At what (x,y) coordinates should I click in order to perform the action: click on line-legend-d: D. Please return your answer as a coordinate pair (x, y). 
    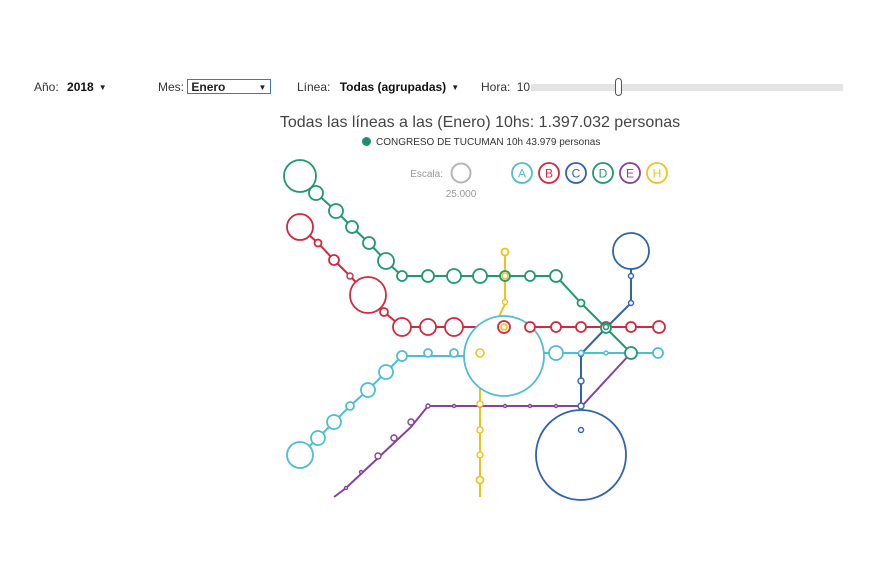
    Looking at the image, I should click on (603, 173).